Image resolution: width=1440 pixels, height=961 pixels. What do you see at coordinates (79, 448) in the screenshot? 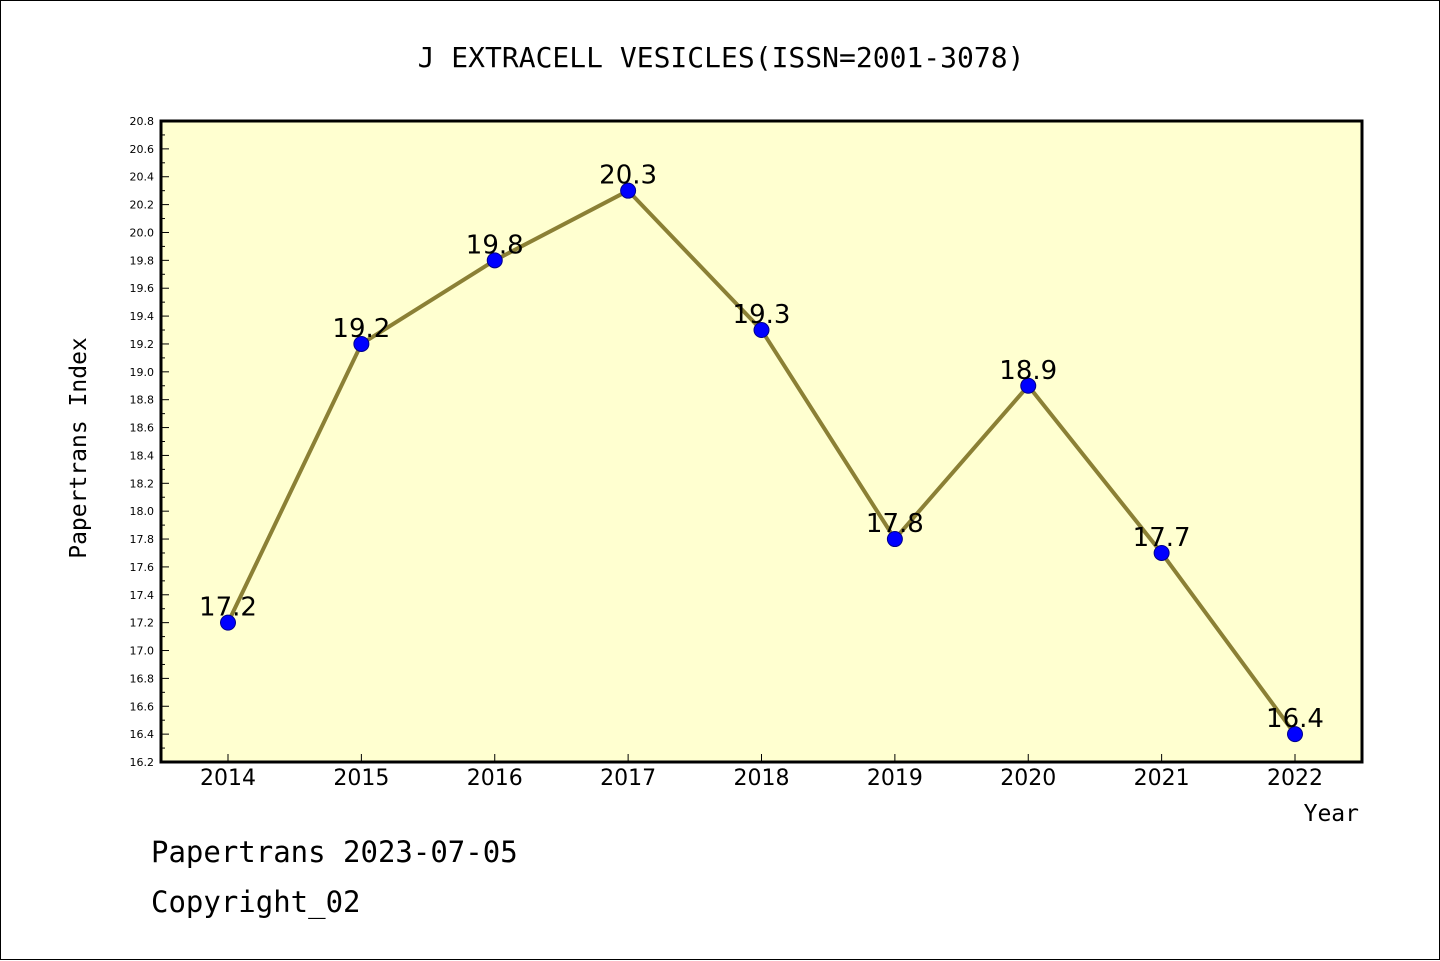
I see `y-axis-title: Papertrans Index` at bounding box center [79, 448].